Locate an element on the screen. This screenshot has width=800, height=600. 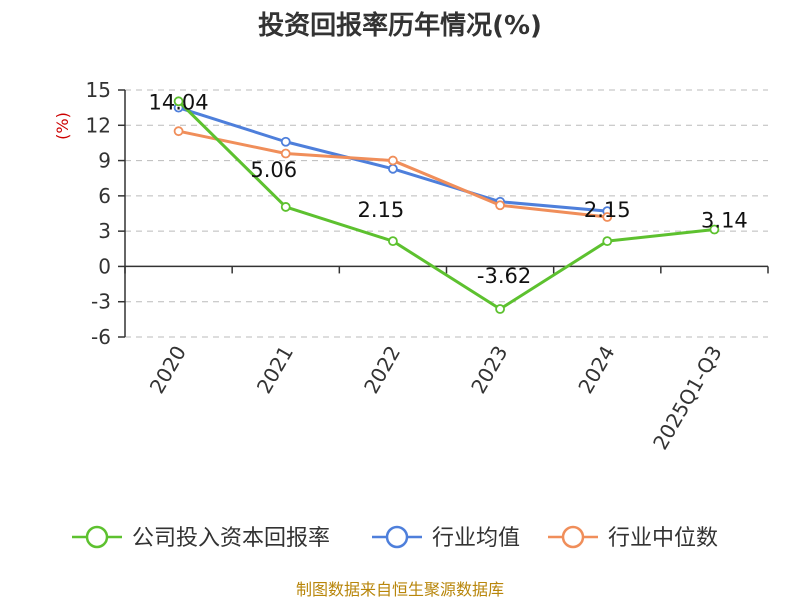
y-tick-label: -6 is located at coordinates (101, 337).